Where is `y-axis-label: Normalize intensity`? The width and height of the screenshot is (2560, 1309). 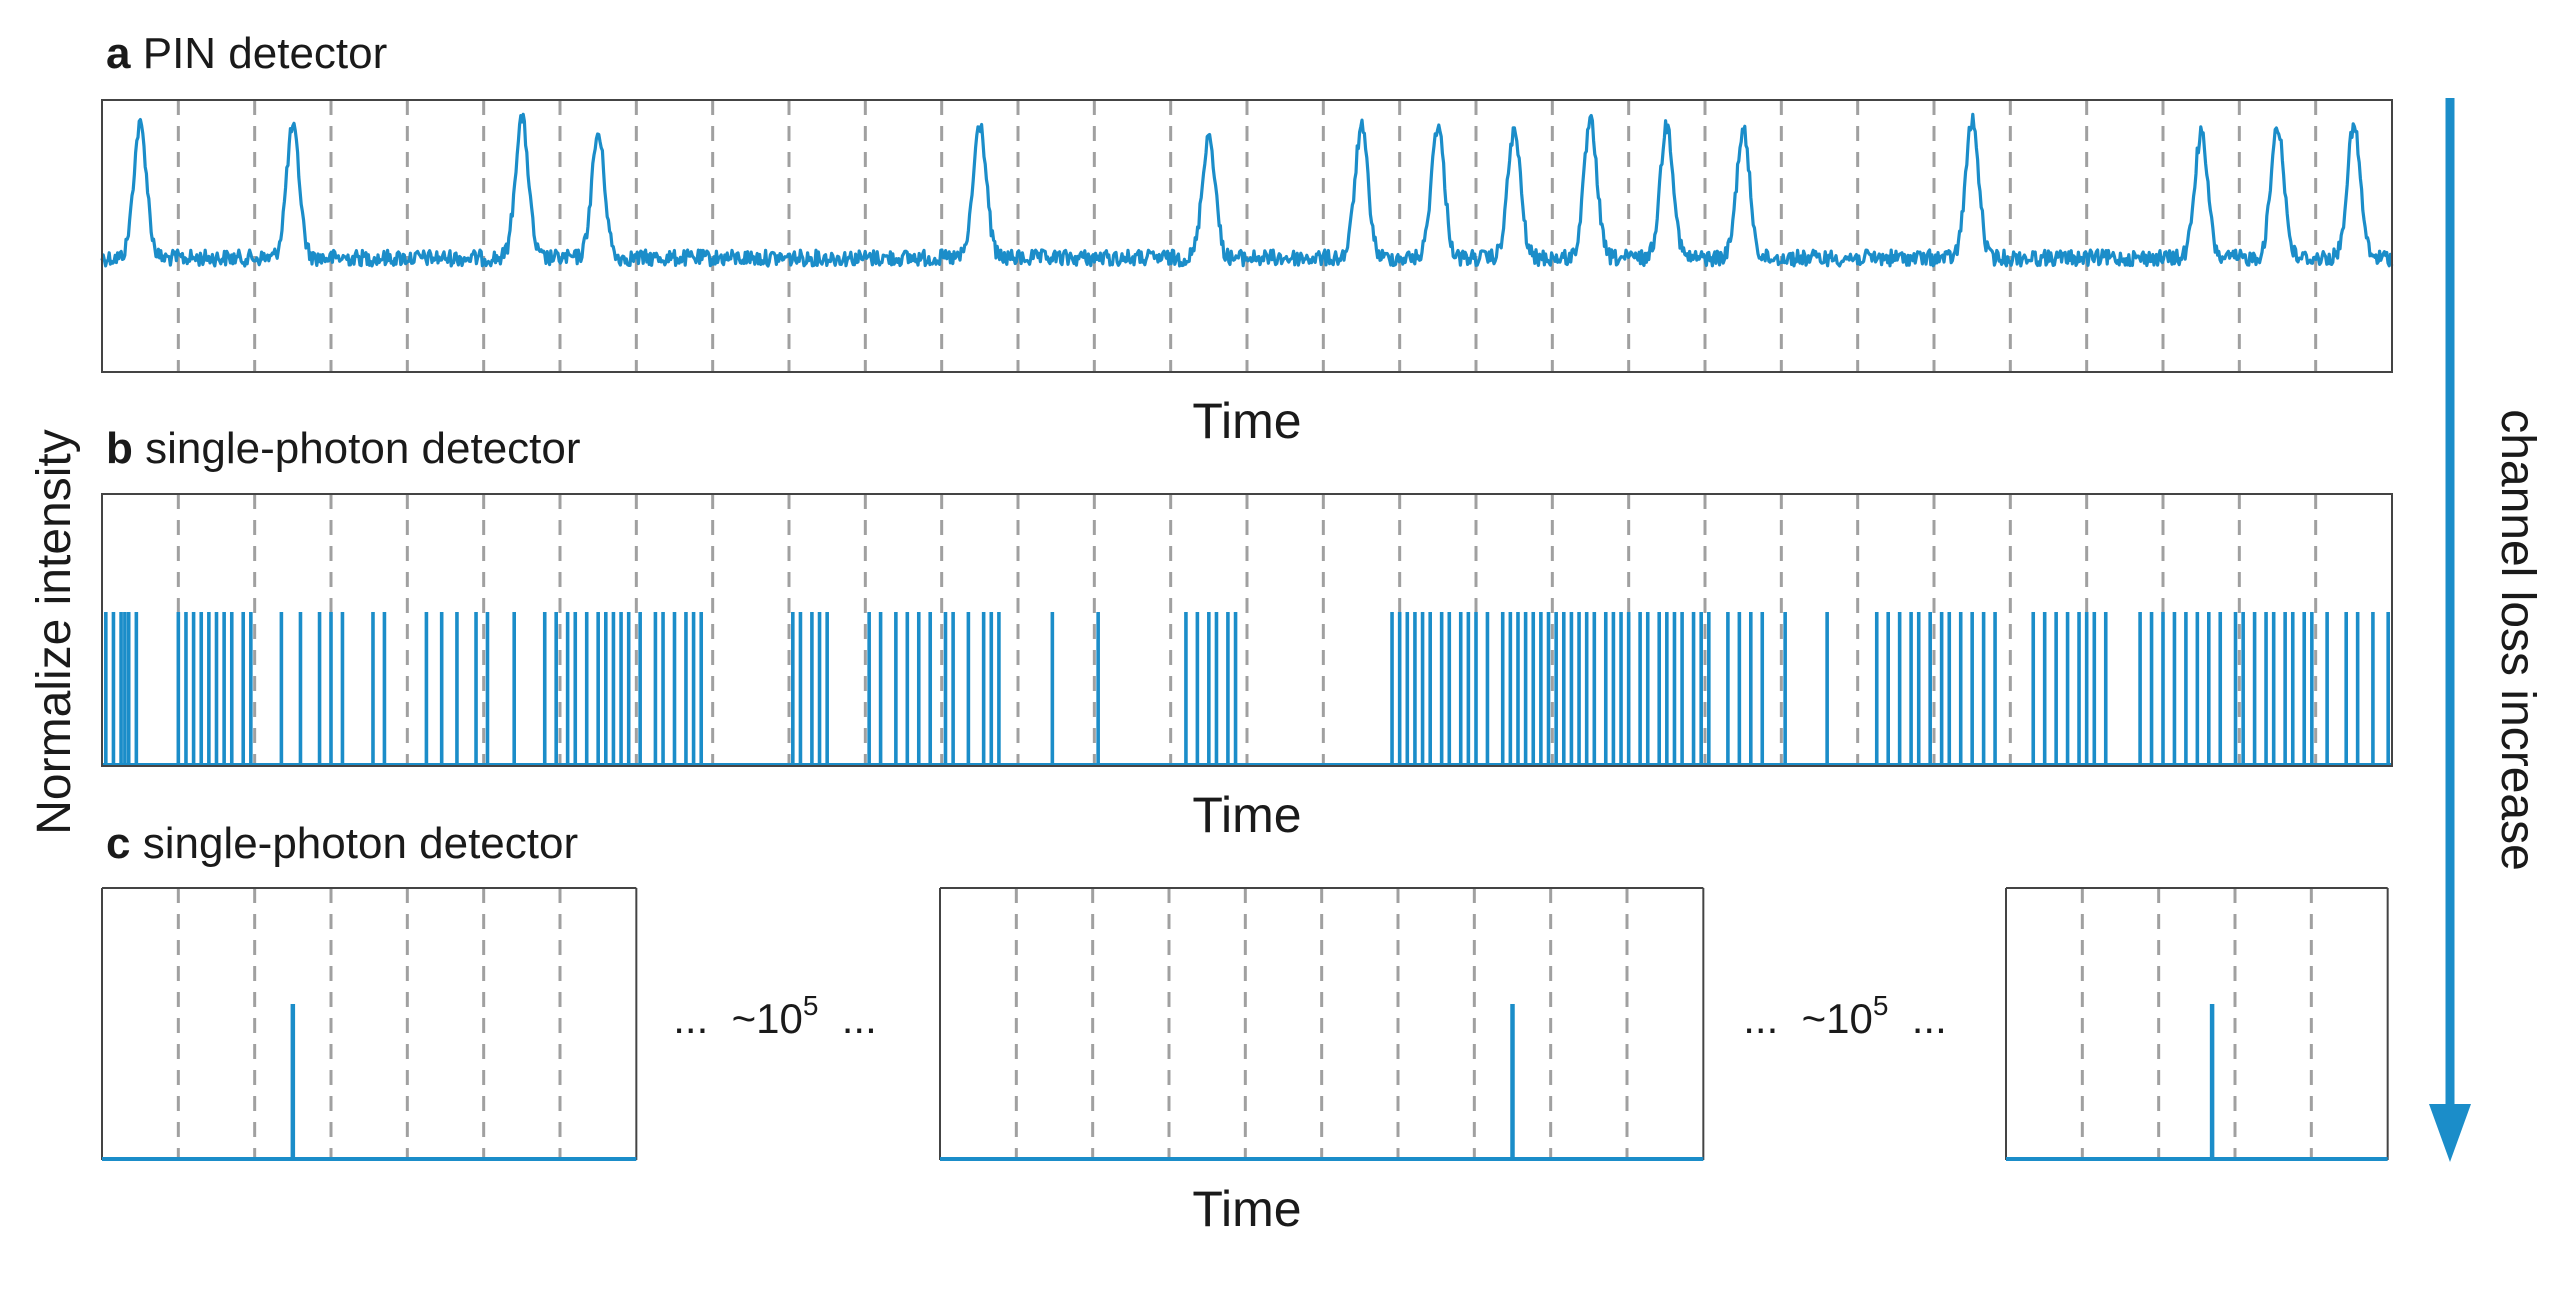 y-axis-label: Normalize intensity is located at coordinates (54, 631).